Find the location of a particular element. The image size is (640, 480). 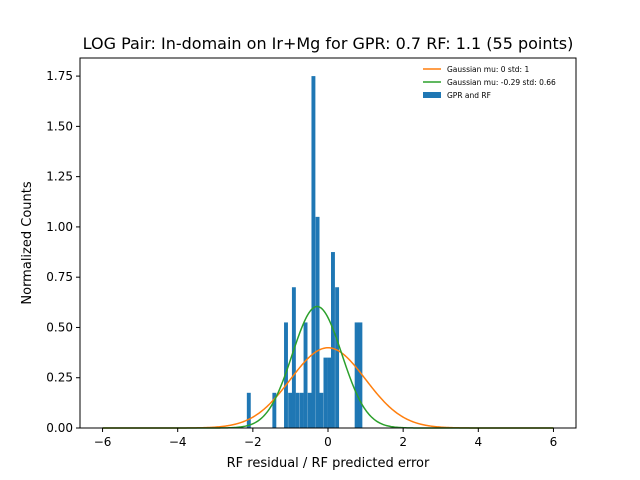

x-axis-ticks: −6 −4 −2 0 2 4 6 is located at coordinates (326, 438).